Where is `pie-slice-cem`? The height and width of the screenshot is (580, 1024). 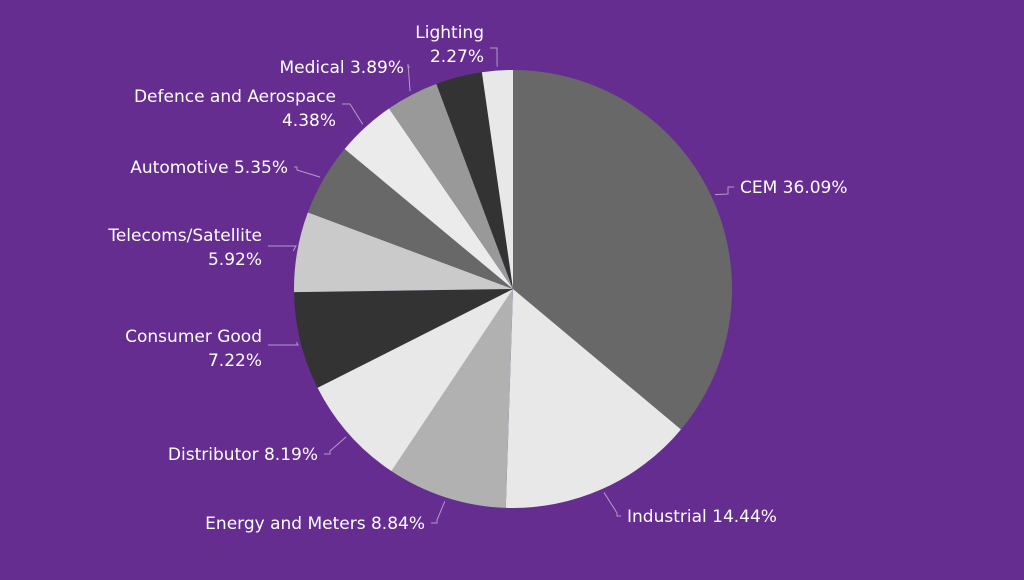 pie-slice-cem is located at coordinates (622, 250).